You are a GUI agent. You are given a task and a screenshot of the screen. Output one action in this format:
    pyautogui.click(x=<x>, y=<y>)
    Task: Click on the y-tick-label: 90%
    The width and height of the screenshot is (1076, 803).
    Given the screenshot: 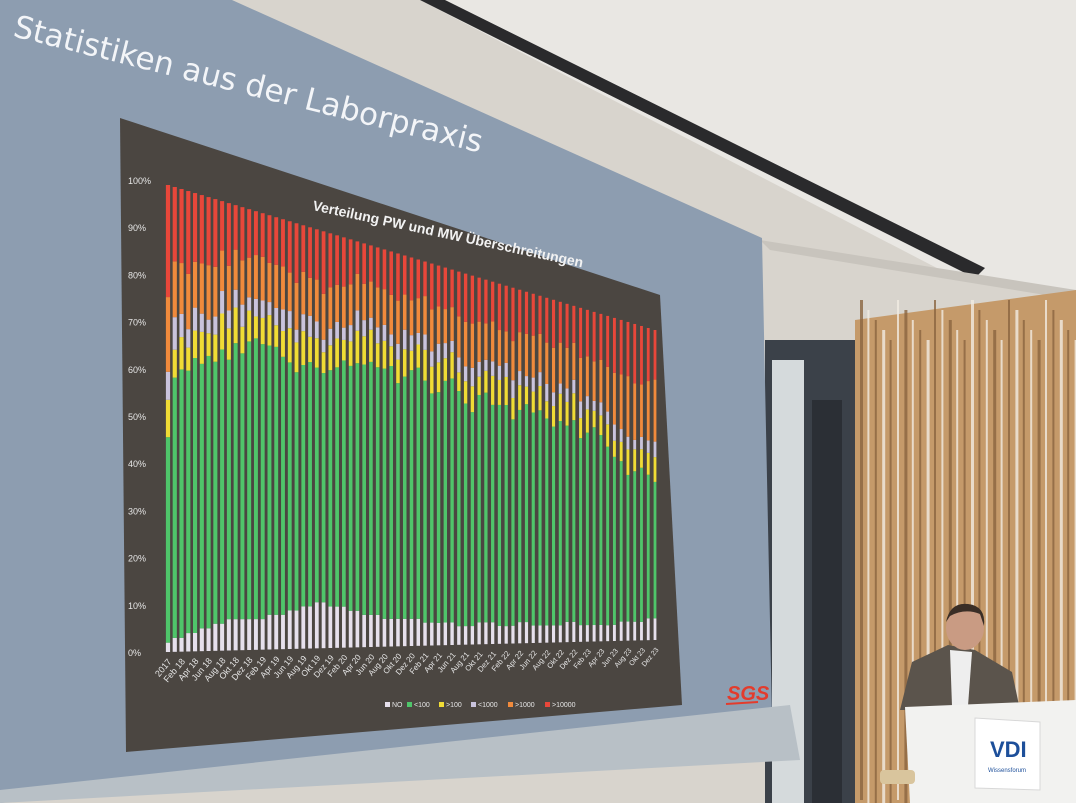 What is the action you would take?
    pyautogui.click(x=137, y=228)
    